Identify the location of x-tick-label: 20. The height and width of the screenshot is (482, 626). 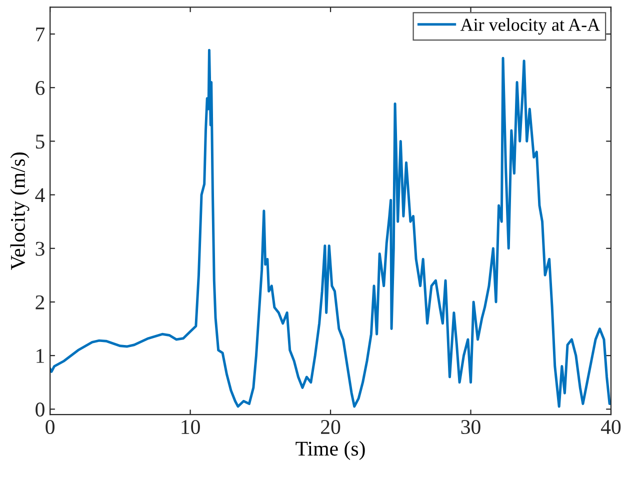
(330, 427).